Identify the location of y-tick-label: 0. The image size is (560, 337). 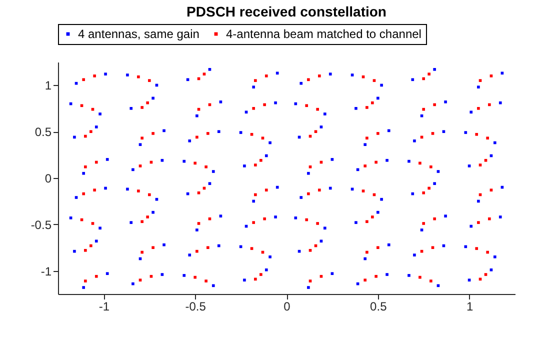
(48, 179).